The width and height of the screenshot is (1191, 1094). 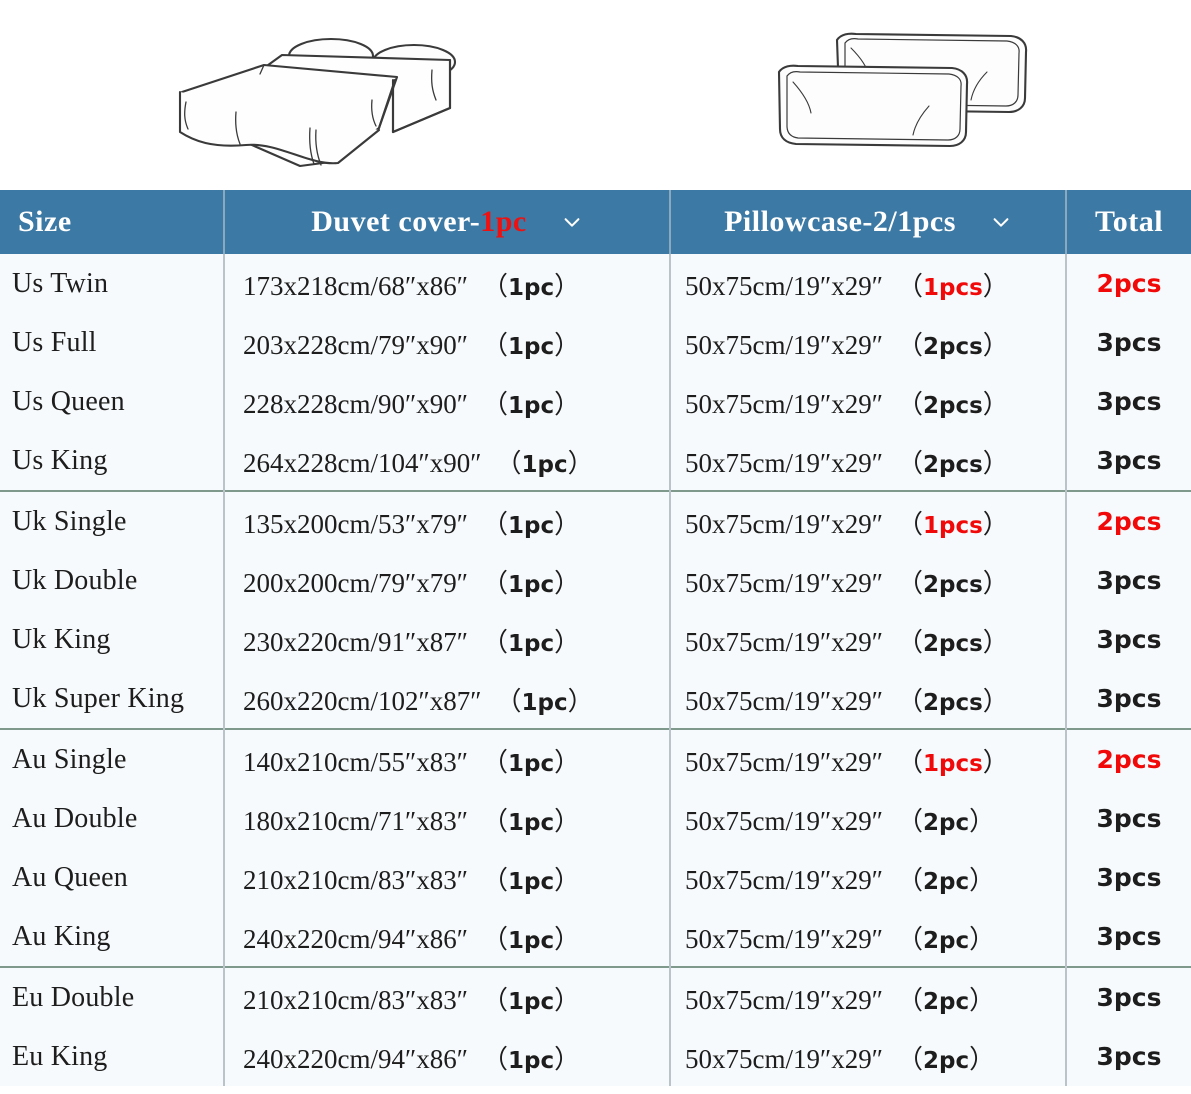 I want to click on duvet-dimension: 140x210cm/55″x83″, so click(x=369, y=762).